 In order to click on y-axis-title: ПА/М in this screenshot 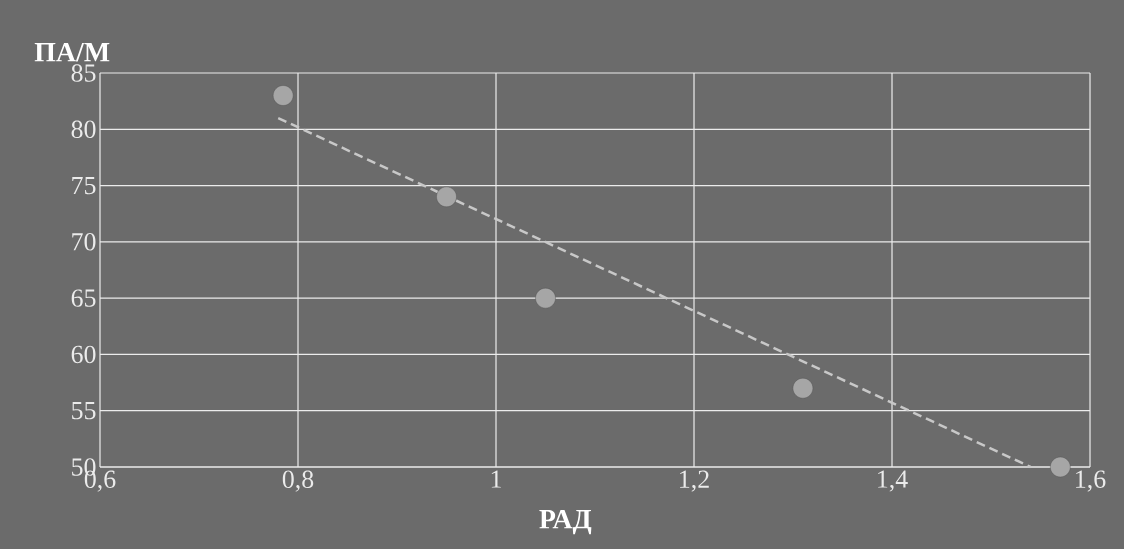, I will do `click(72, 52)`.